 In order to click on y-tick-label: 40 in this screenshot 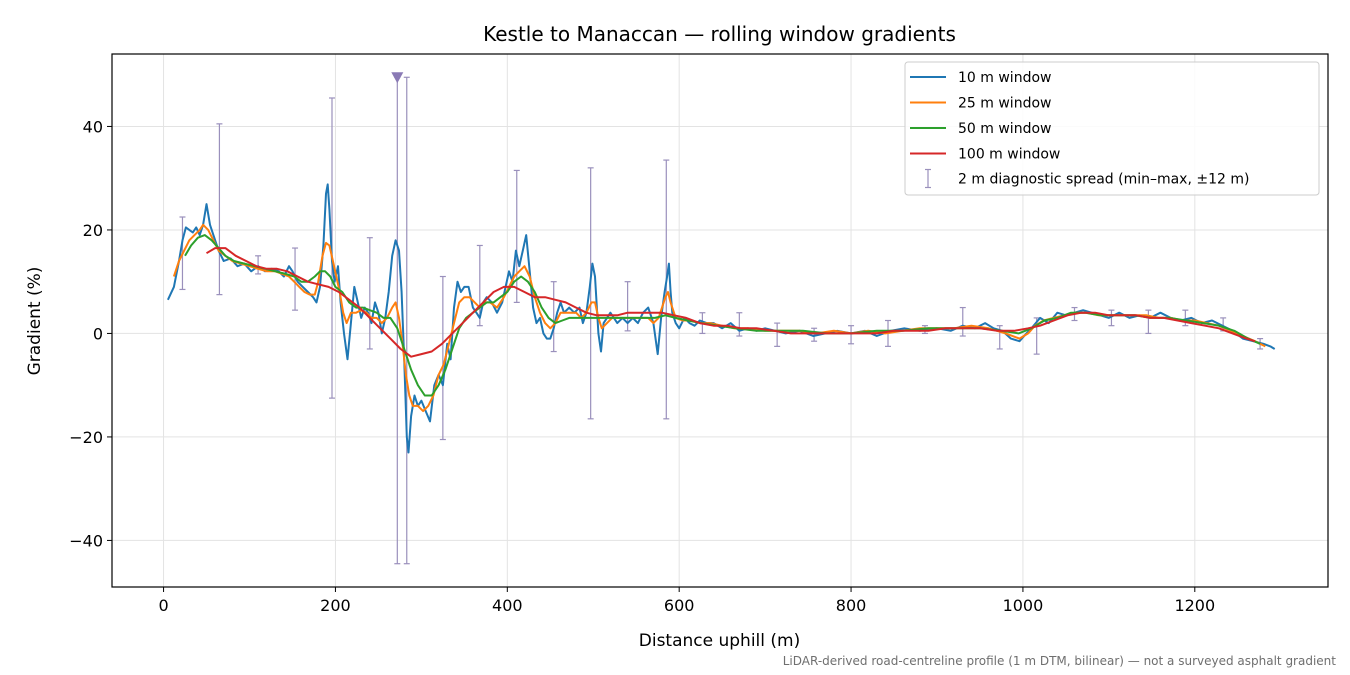, I will do `click(93, 126)`.